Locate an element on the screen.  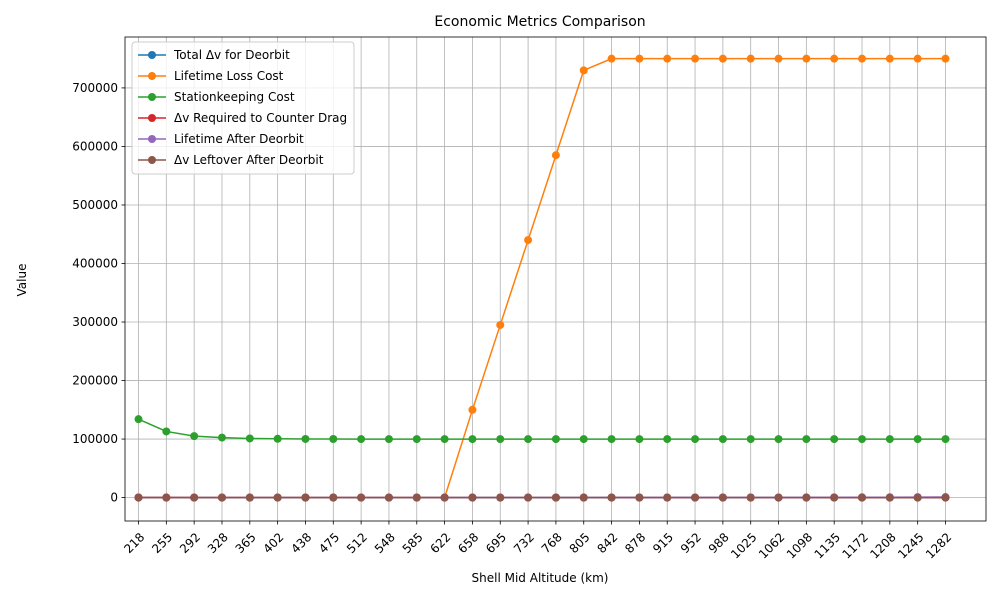
legend-label: Δv Required to Counter Drag is located at coordinates (260, 118).